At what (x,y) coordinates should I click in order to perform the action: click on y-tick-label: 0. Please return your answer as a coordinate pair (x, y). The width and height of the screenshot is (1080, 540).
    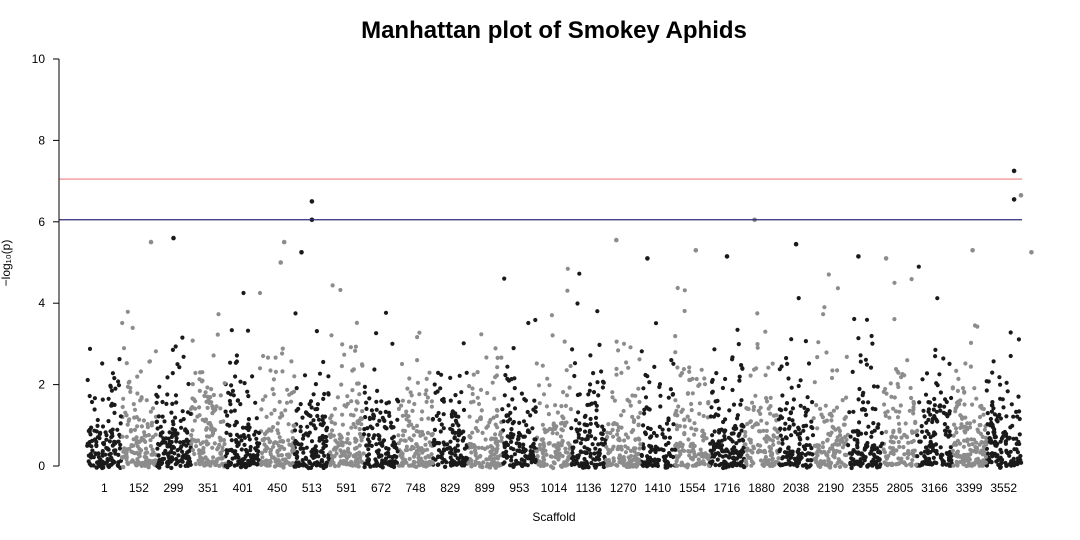
    Looking at the image, I should click on (41, 466).